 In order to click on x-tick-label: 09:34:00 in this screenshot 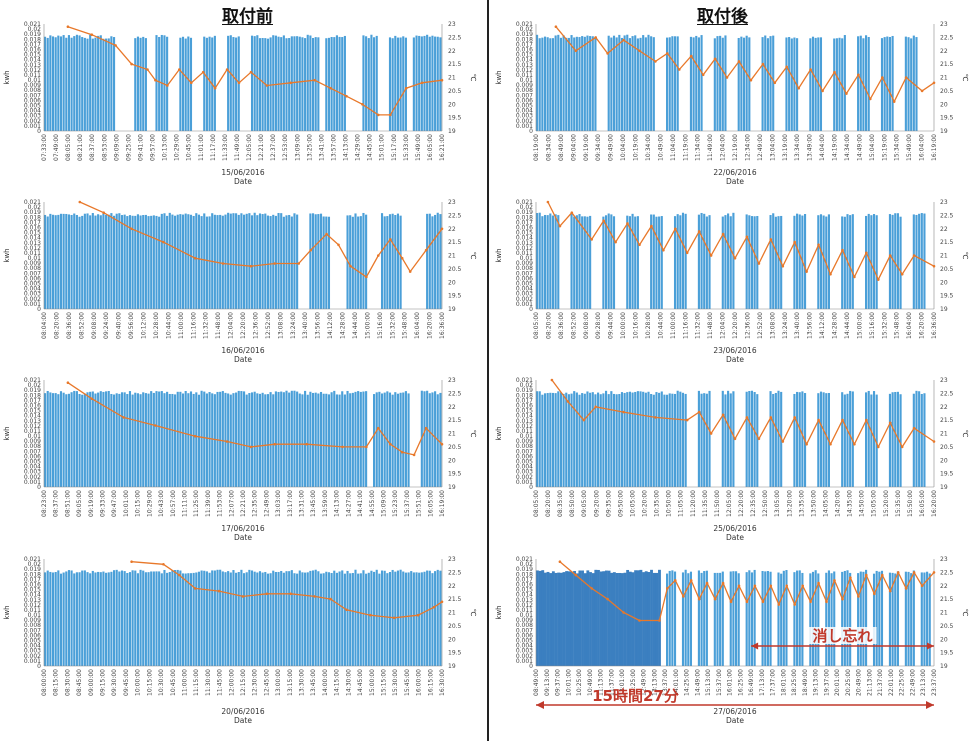, I will do `click(598, 147)`.